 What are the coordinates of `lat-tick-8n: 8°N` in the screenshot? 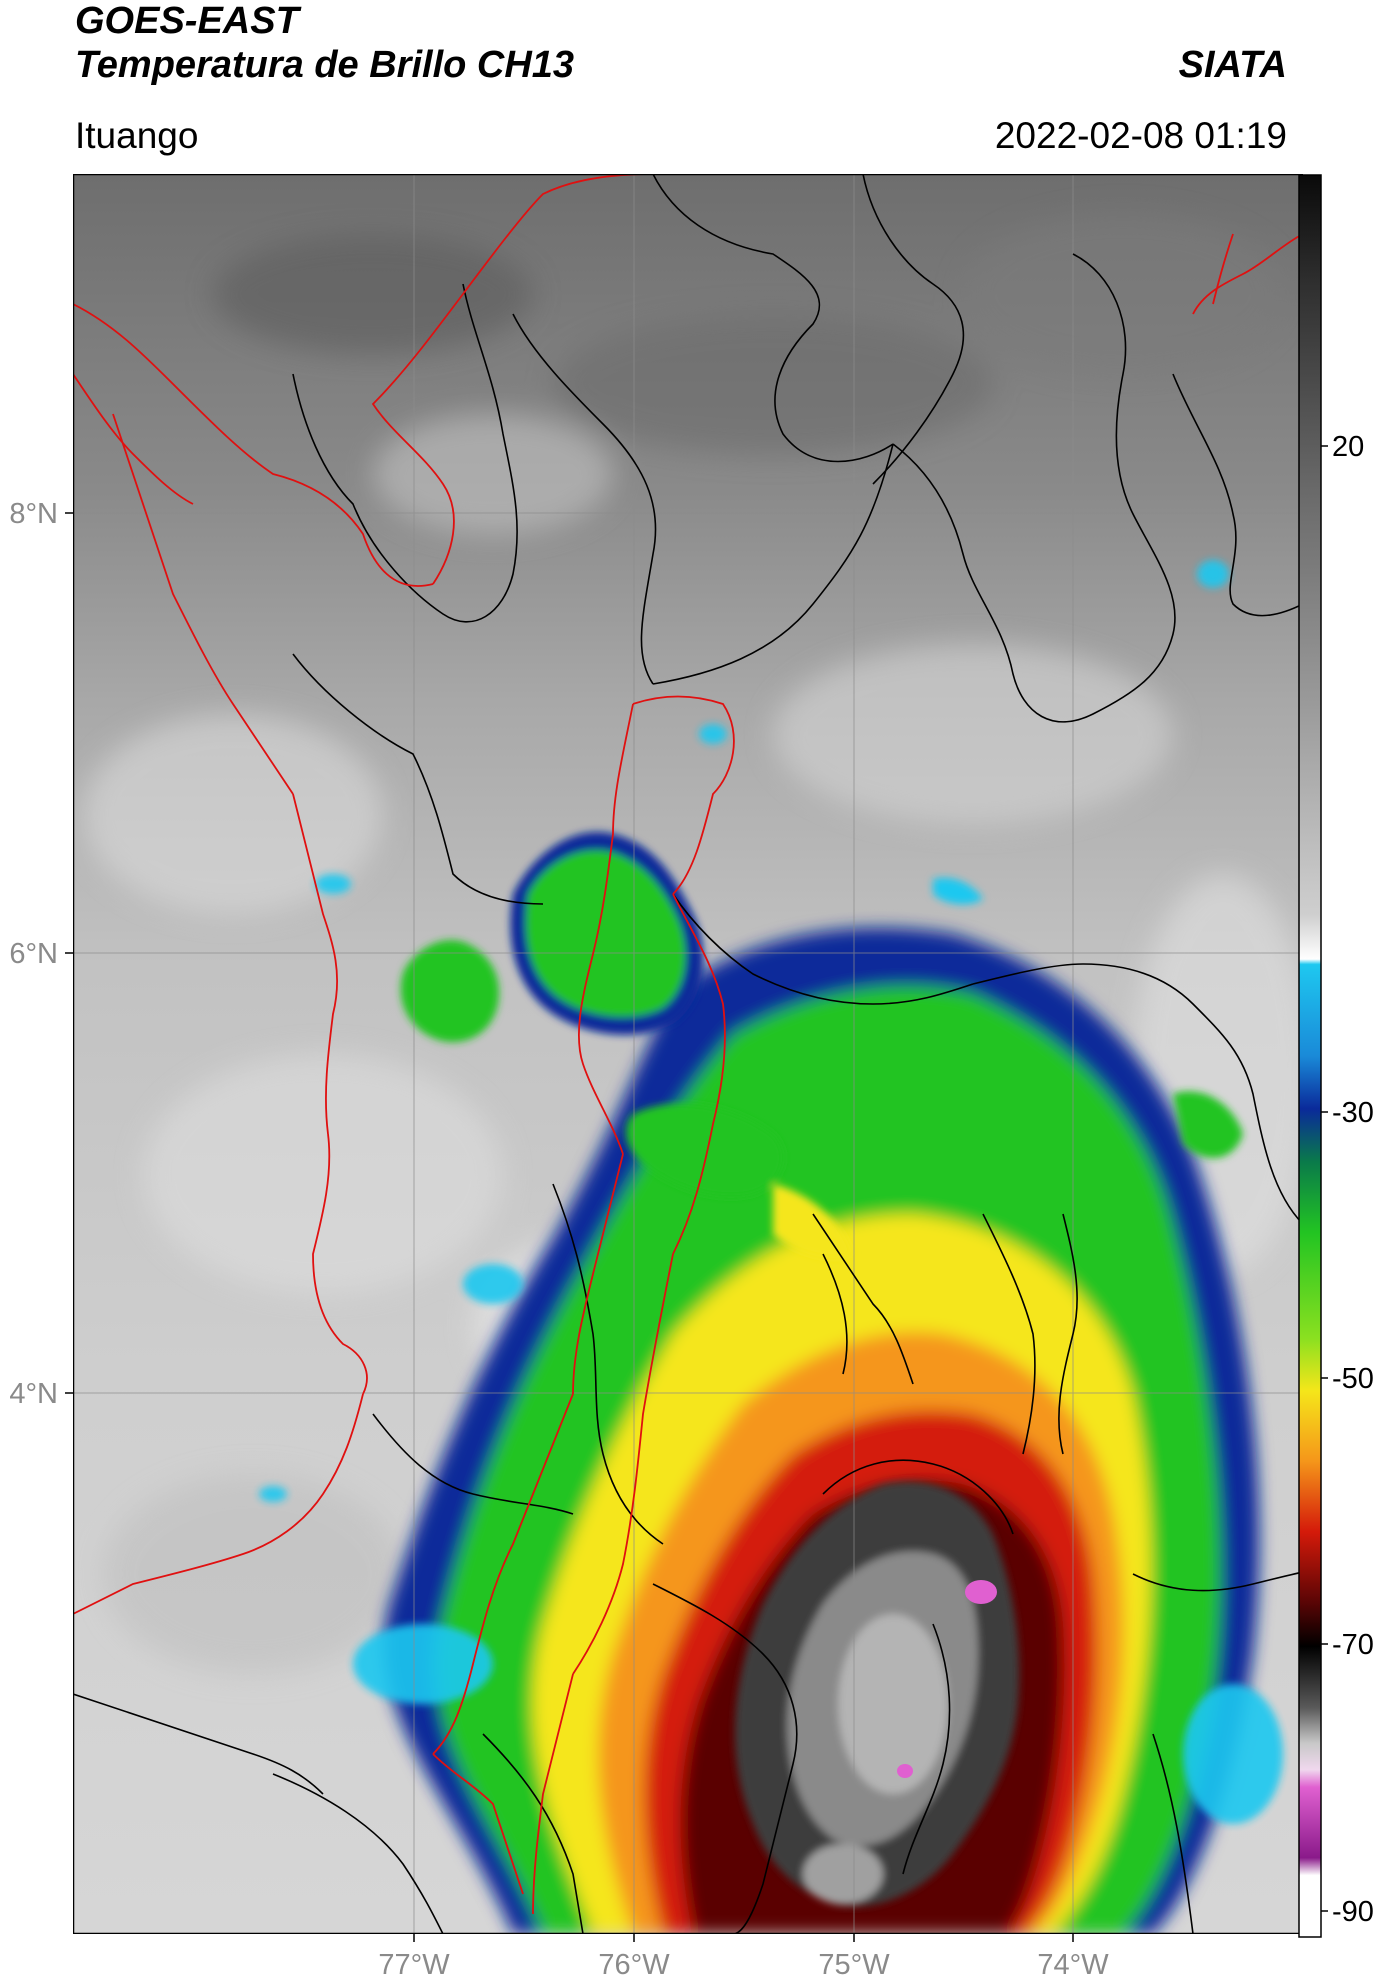 It's located at (33, 514).